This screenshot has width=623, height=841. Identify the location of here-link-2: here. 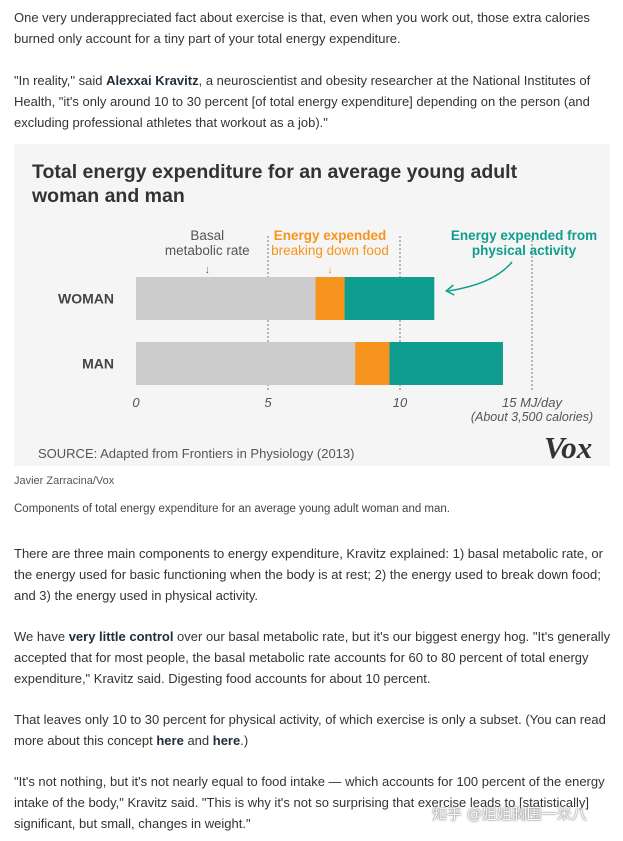
(226, 740).